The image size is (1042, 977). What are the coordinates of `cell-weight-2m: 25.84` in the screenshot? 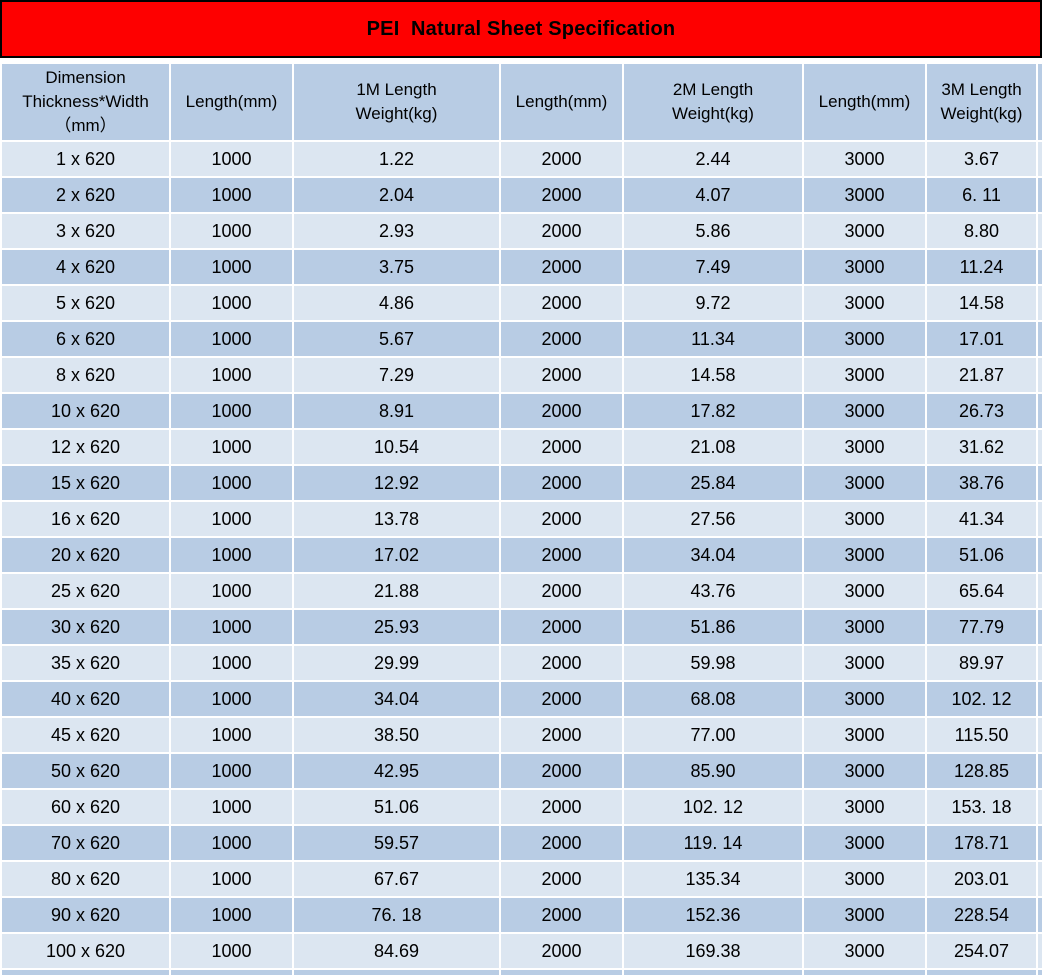 It's located at (713, 483).